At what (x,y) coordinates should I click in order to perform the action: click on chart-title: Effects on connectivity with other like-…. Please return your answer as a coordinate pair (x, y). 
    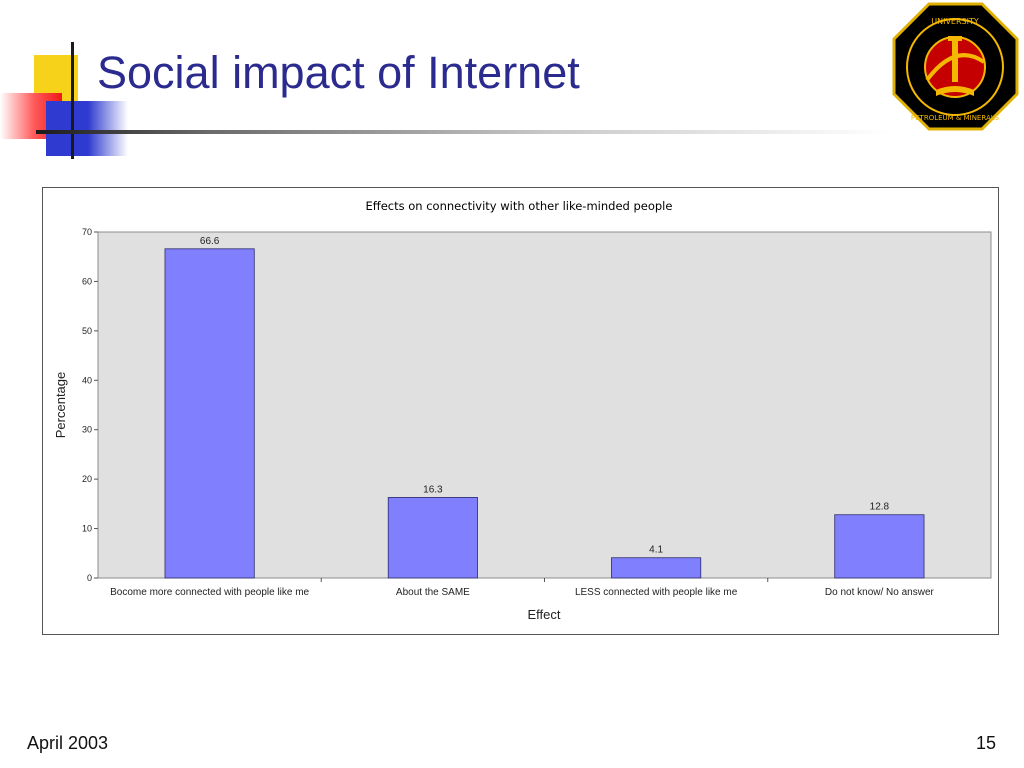
    Looking at the image, I should click on (519, 206).